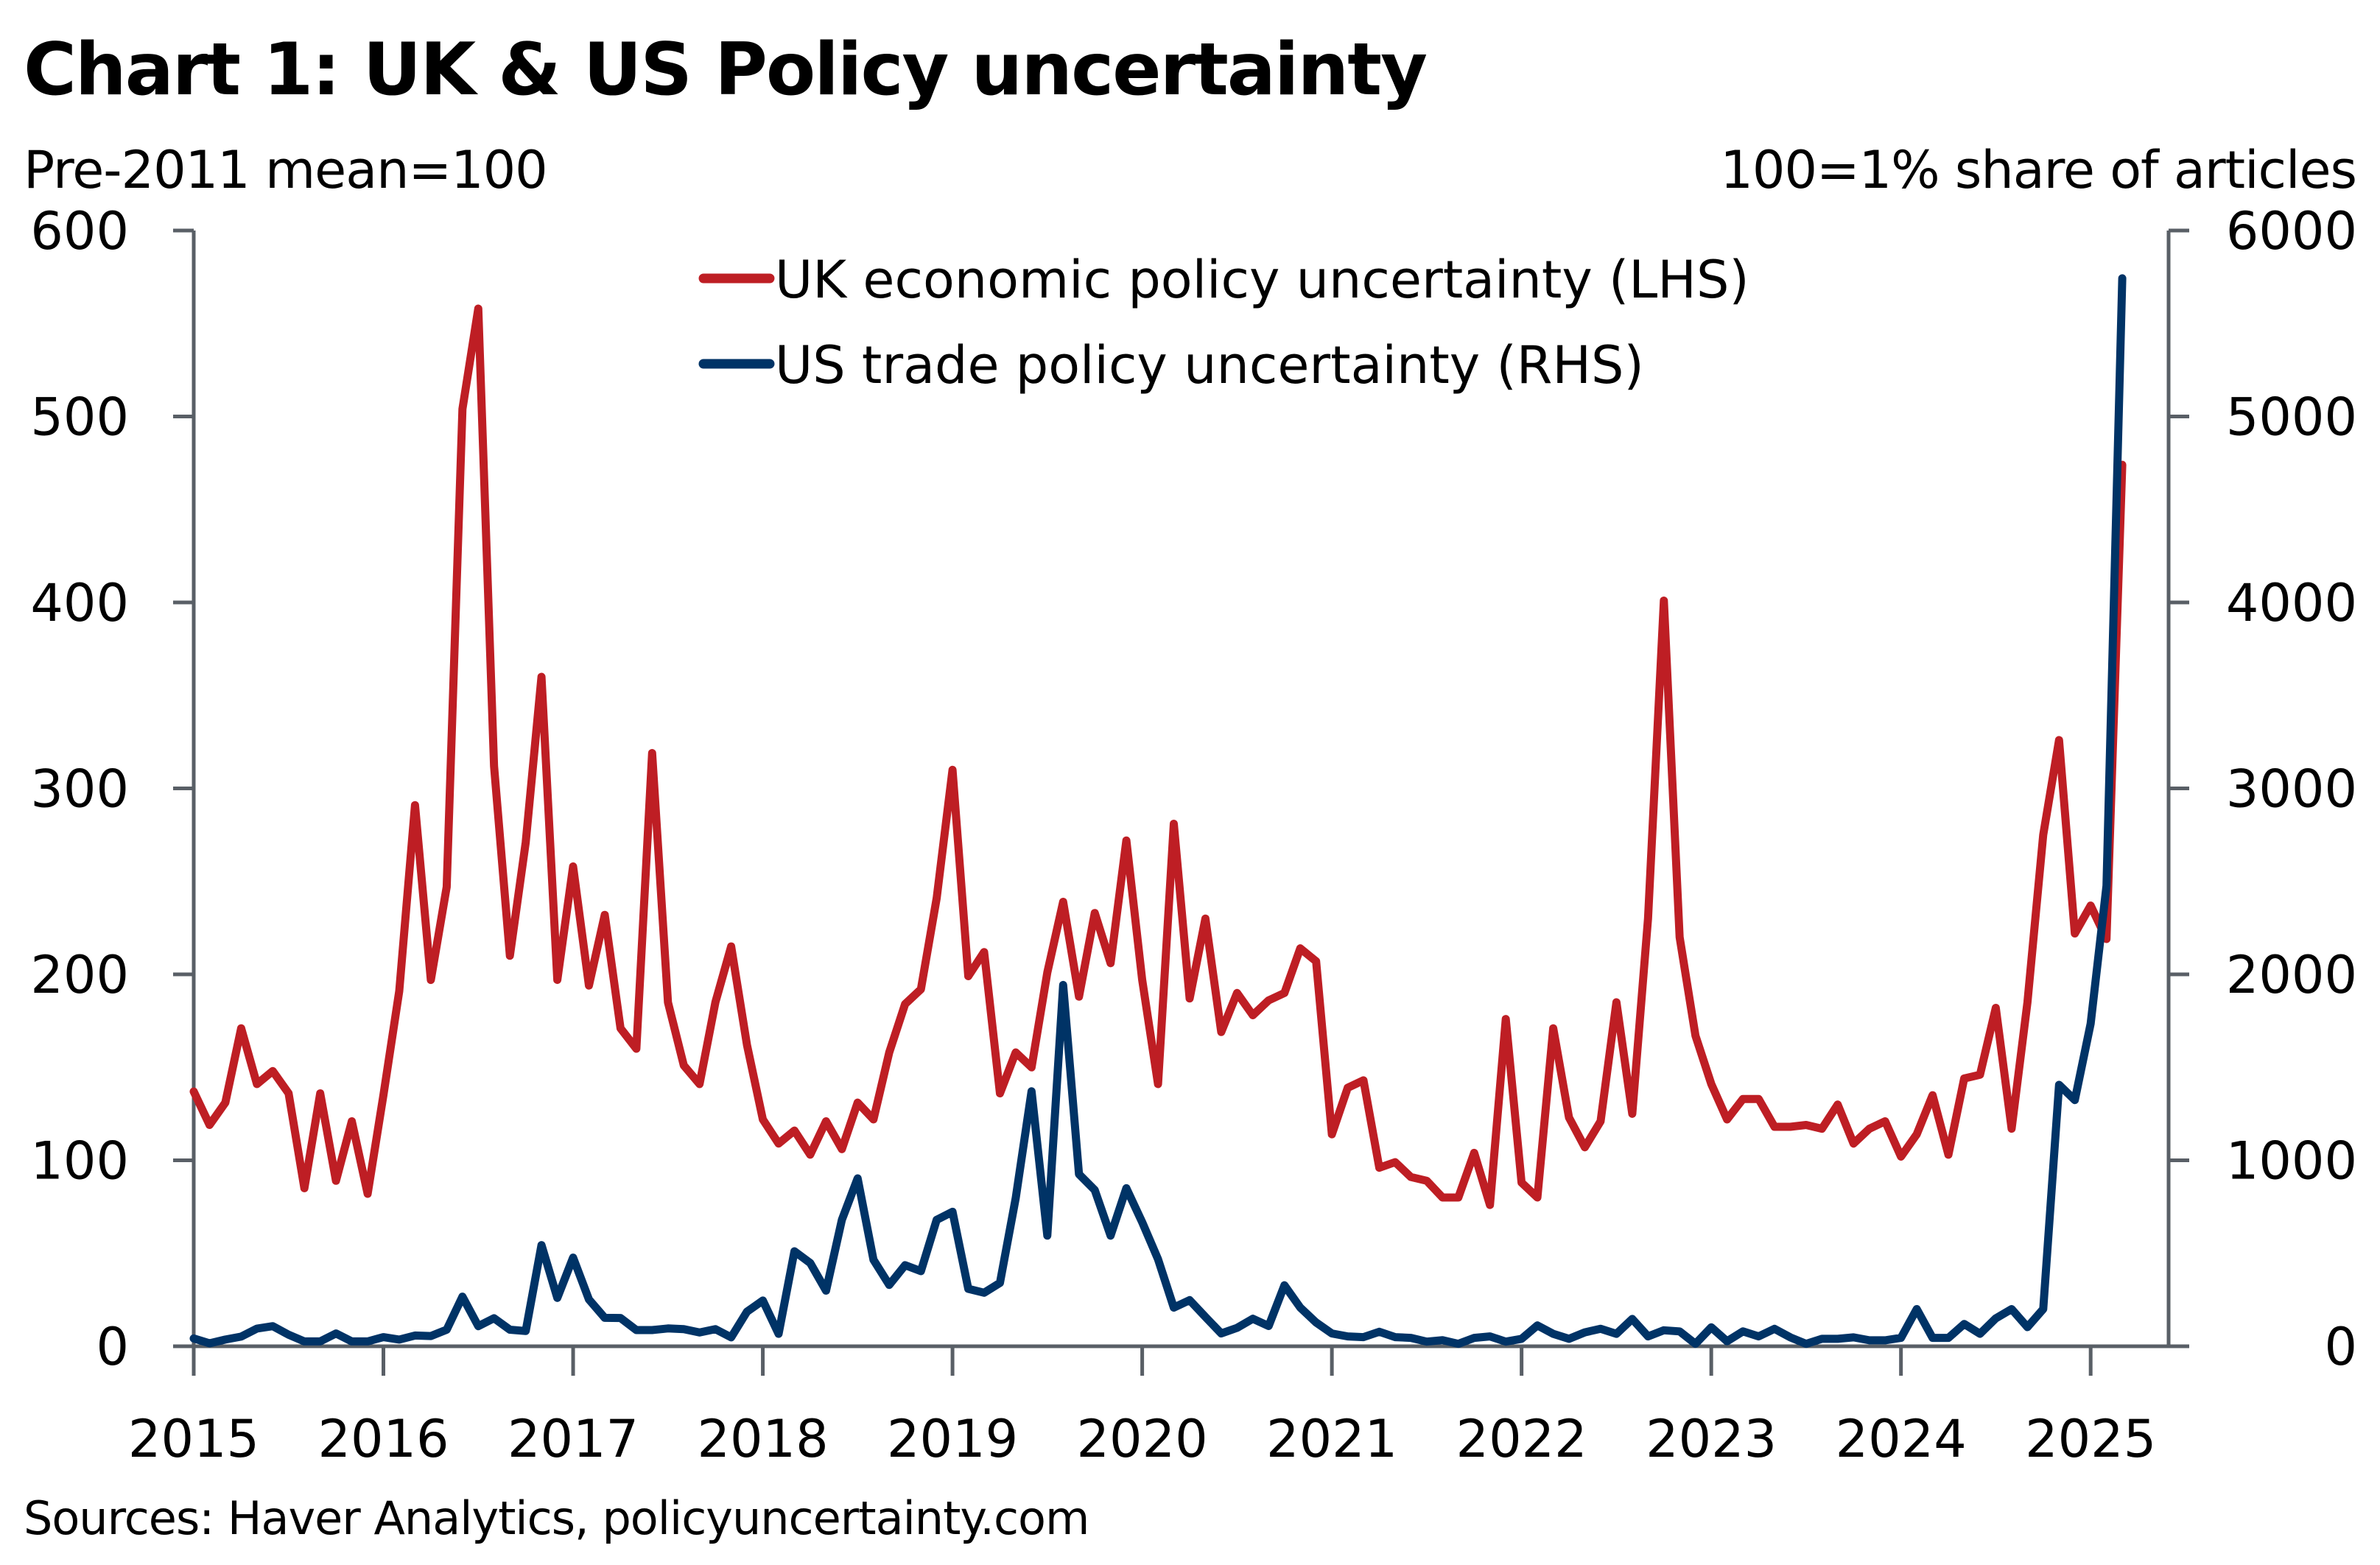 The width and height of the screenshot is (2380, 1565). What do you see at coordinates (2340, 1347) in the screenshot?
I see `right-tick-label: 0` at bounding box center [2340, 1347].